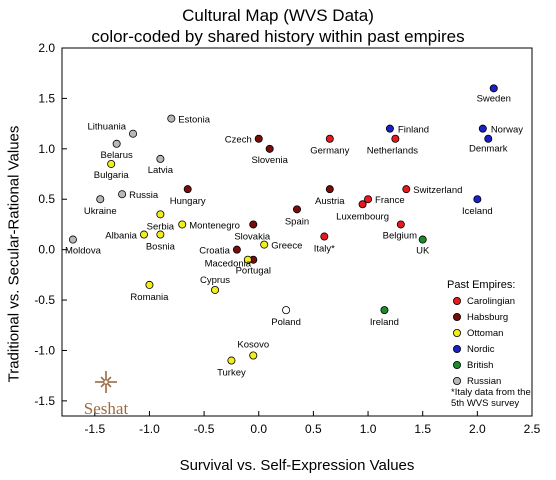  I want to click on data-point-macedonia, so click(247, 259).